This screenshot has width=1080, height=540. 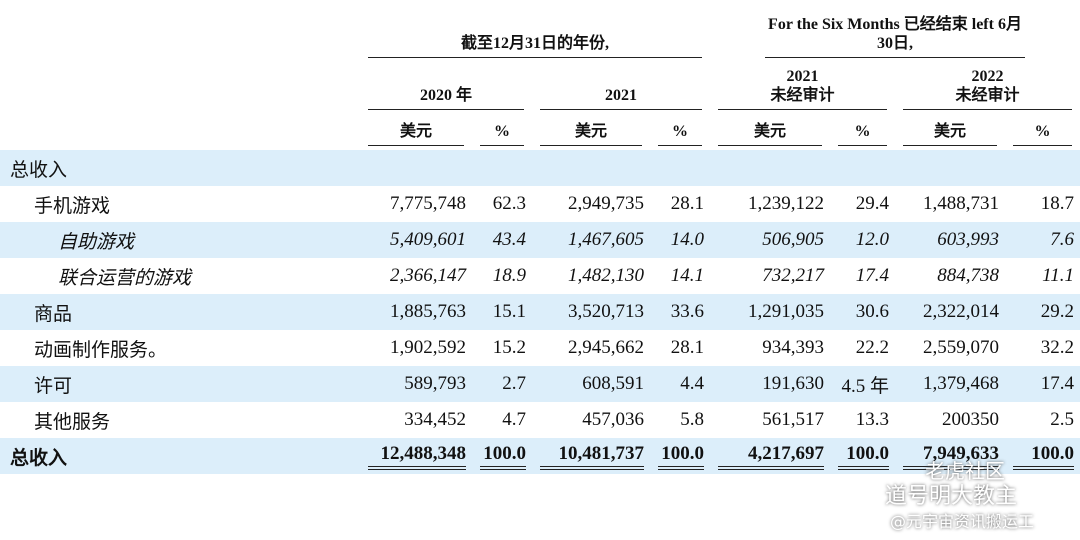 I want to click on value-cell: 603,993, so click(x=950, y=240).